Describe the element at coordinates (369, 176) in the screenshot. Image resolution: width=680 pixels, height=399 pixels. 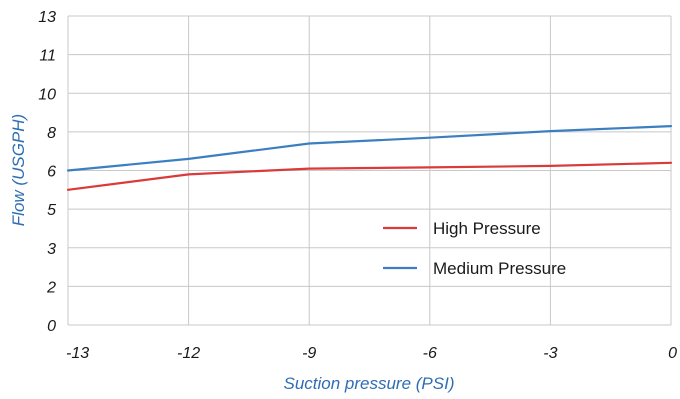
I see `series-line-high-pressure` at that location.